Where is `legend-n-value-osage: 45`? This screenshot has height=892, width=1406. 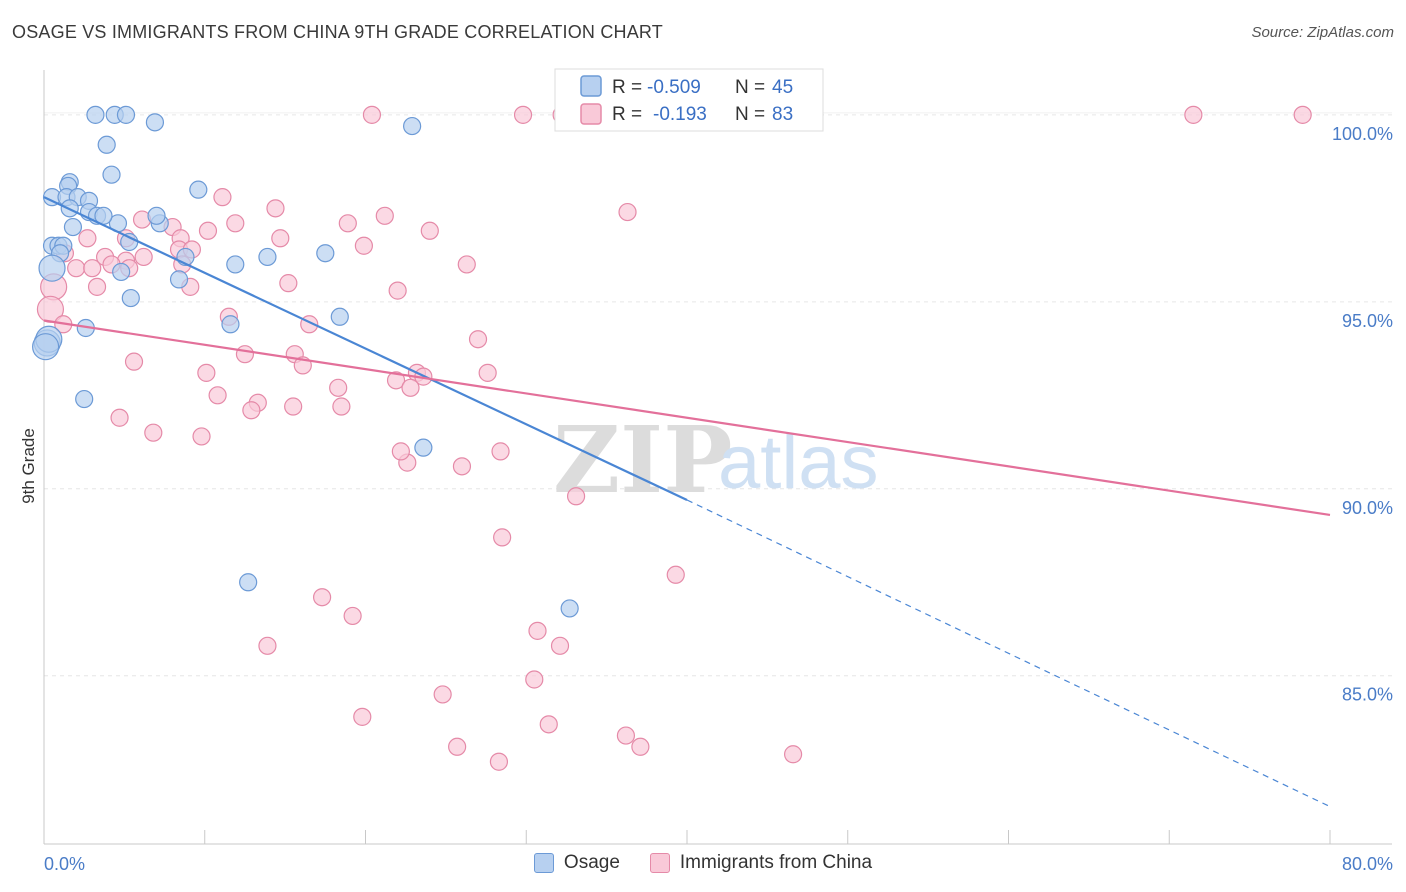 legend-n-value-osage: 45 is located at coordinates (782, 87).